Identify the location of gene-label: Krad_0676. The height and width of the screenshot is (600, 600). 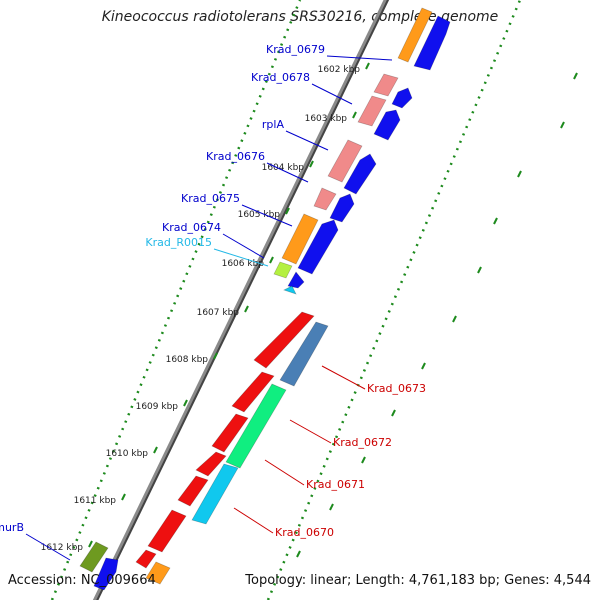
(235, 156).